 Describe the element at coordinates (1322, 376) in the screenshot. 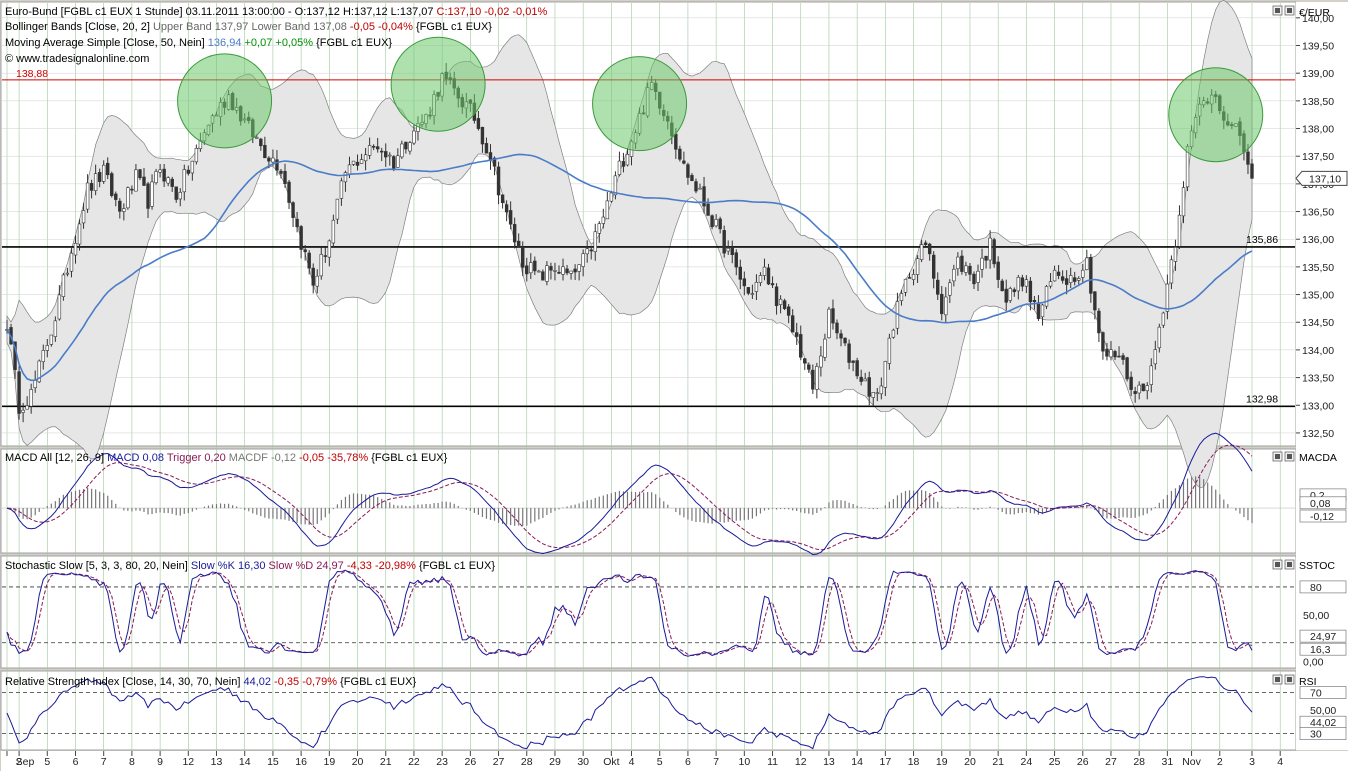

I see `price-axis-area` at that location.